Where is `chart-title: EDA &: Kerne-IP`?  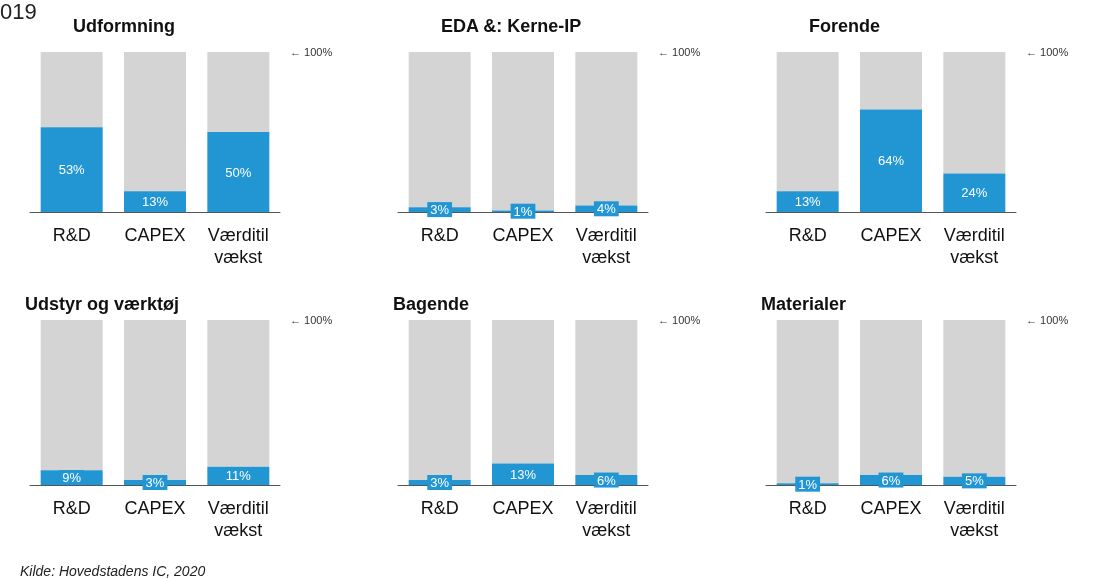
chart-title: EDA &: Kerne-IP is located at coordinates (511, 26).